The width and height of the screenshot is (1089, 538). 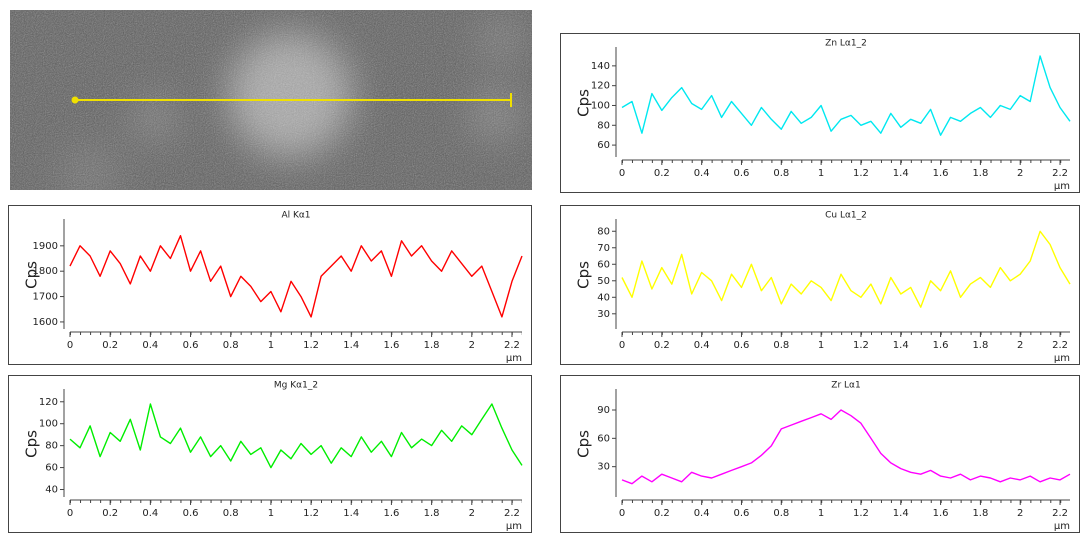 I want to click on chart-title: Al Kα1, so click(x=295, y=216).